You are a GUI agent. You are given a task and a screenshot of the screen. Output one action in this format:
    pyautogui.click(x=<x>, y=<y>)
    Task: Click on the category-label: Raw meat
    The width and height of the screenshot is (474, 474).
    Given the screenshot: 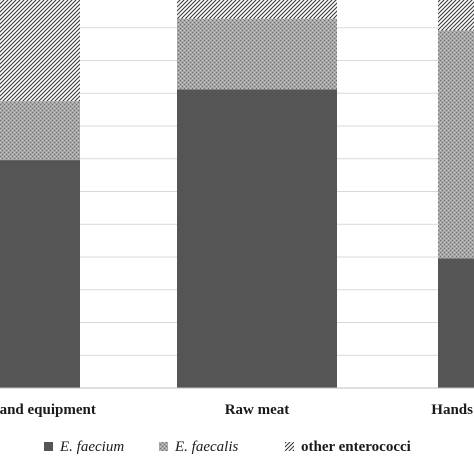 What is the action you would take?
    pyautogui.click(x=257, y=410)
    